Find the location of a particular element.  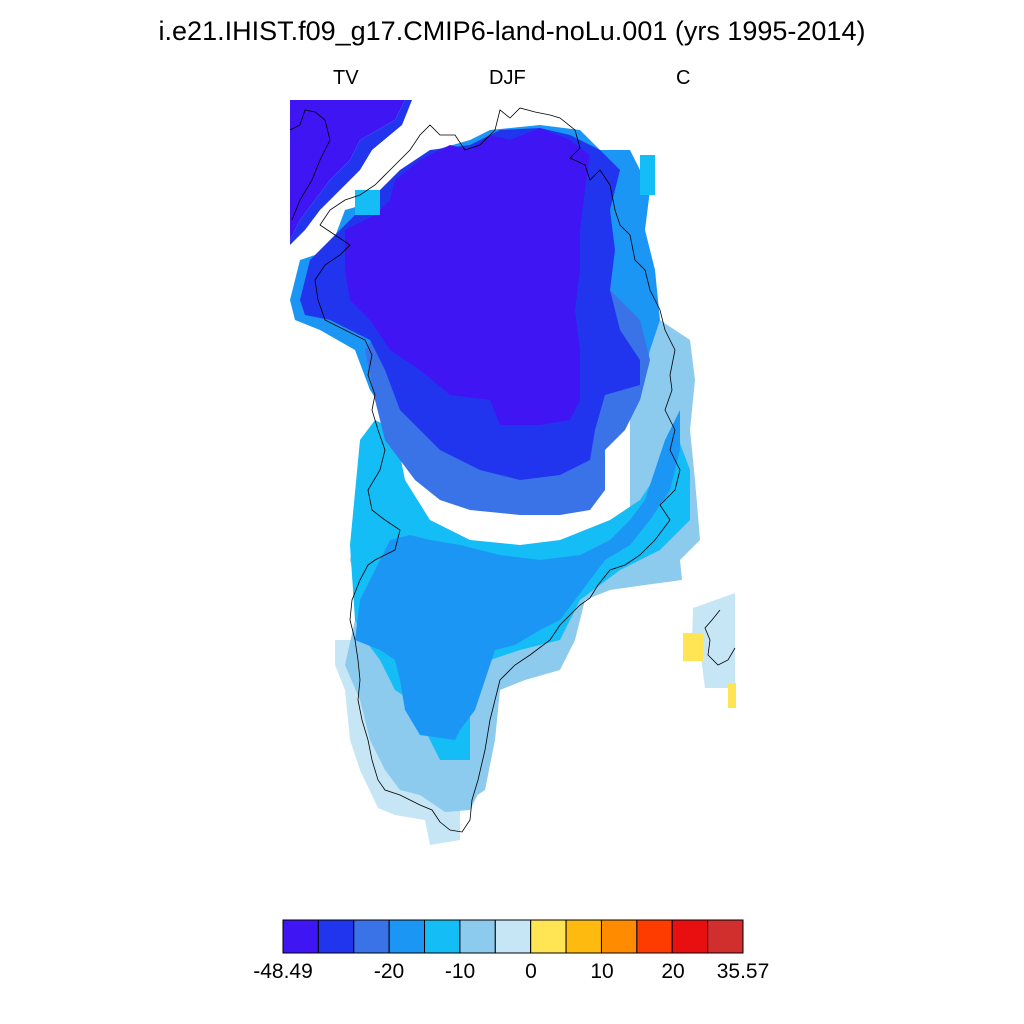

colorbar-tick-label: -48.49 is located at coordinates (283, 971).